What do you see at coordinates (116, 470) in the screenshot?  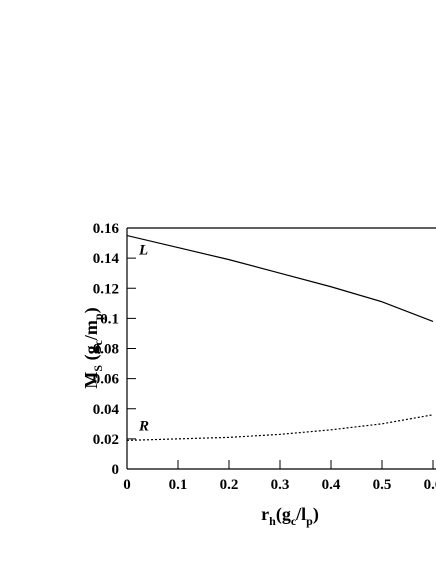 I see `y-tick-label: 0` at bounding box center [116, 470].